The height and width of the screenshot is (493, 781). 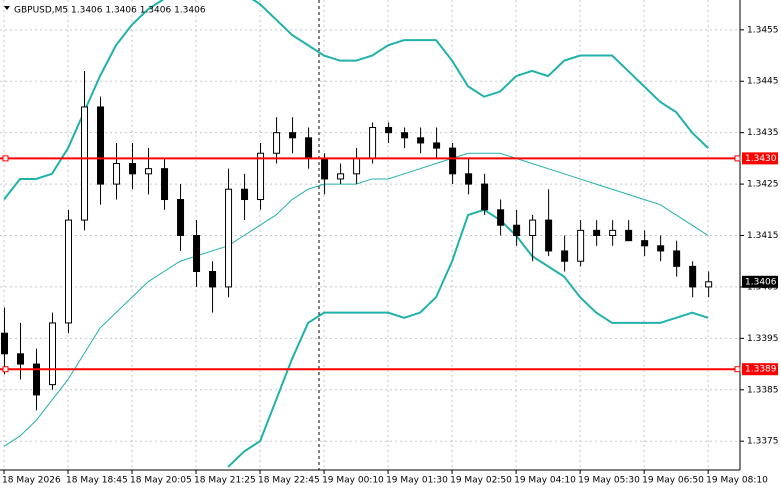 I want to click on current-price-label: 1.3406, so click(x=761, y=282).